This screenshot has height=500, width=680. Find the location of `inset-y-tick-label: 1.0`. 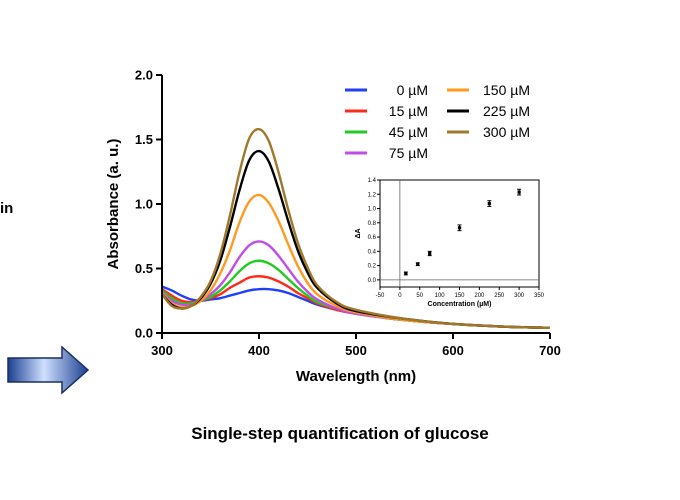

inset-y-tick-label: 1.0 is located at coordinates (372, 210).